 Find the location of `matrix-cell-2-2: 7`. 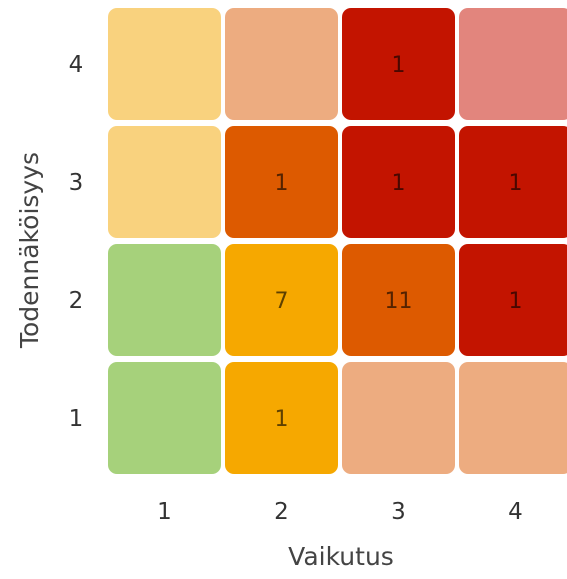

matrix-cell-2-2: 7 is located at coordinates (281, 300).